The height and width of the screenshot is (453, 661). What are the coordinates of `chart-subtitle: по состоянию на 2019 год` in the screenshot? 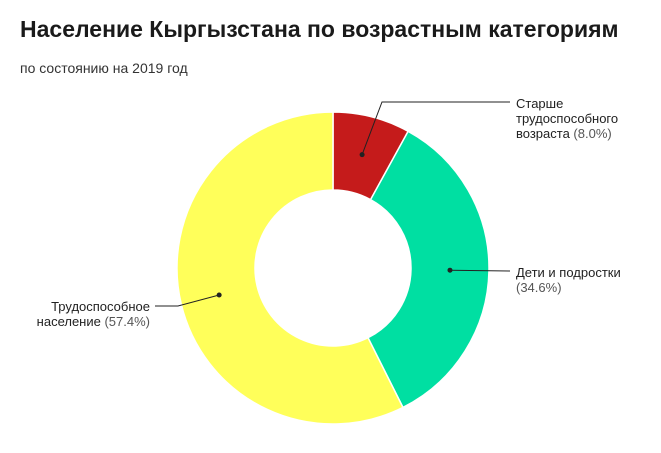 It's located at (104, 68).